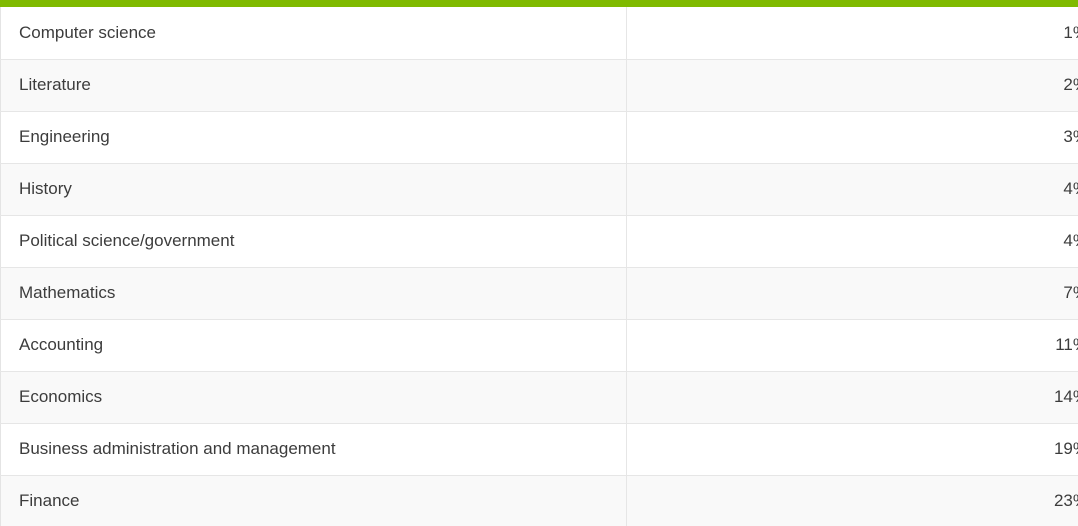  I want to click on cell-label: Engineering, so click(313, 137).